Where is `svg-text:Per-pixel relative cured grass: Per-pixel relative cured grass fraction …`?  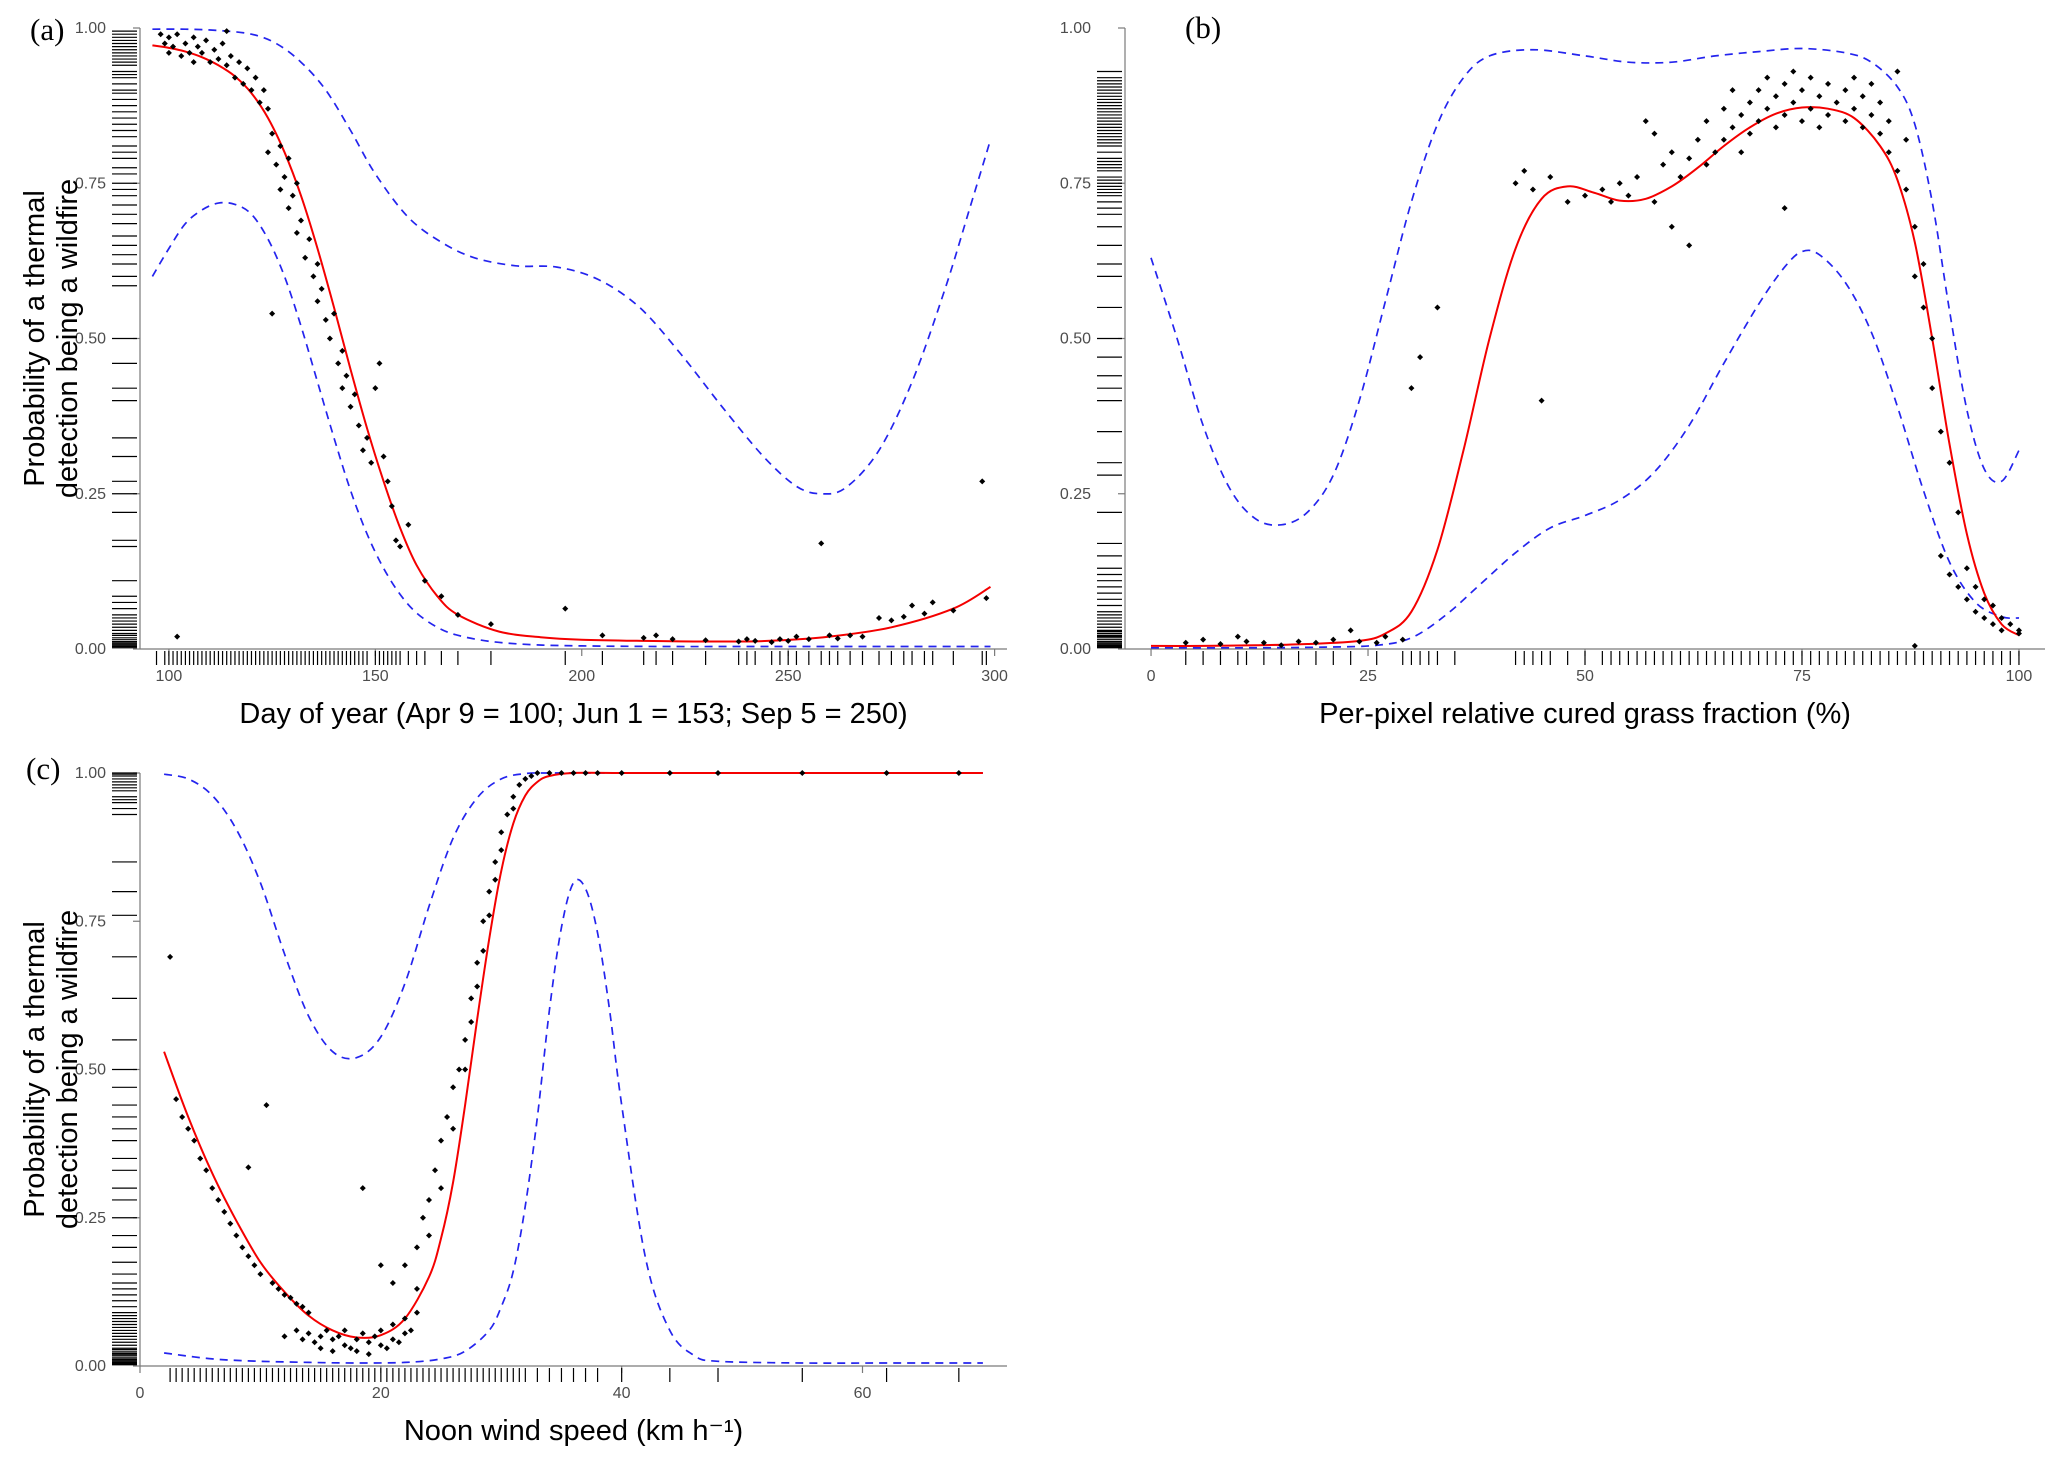 svg-text:Per-pixel relative cured grass: Per-pixel relative cured grass fraction … is located at coordinates (1585, 714).